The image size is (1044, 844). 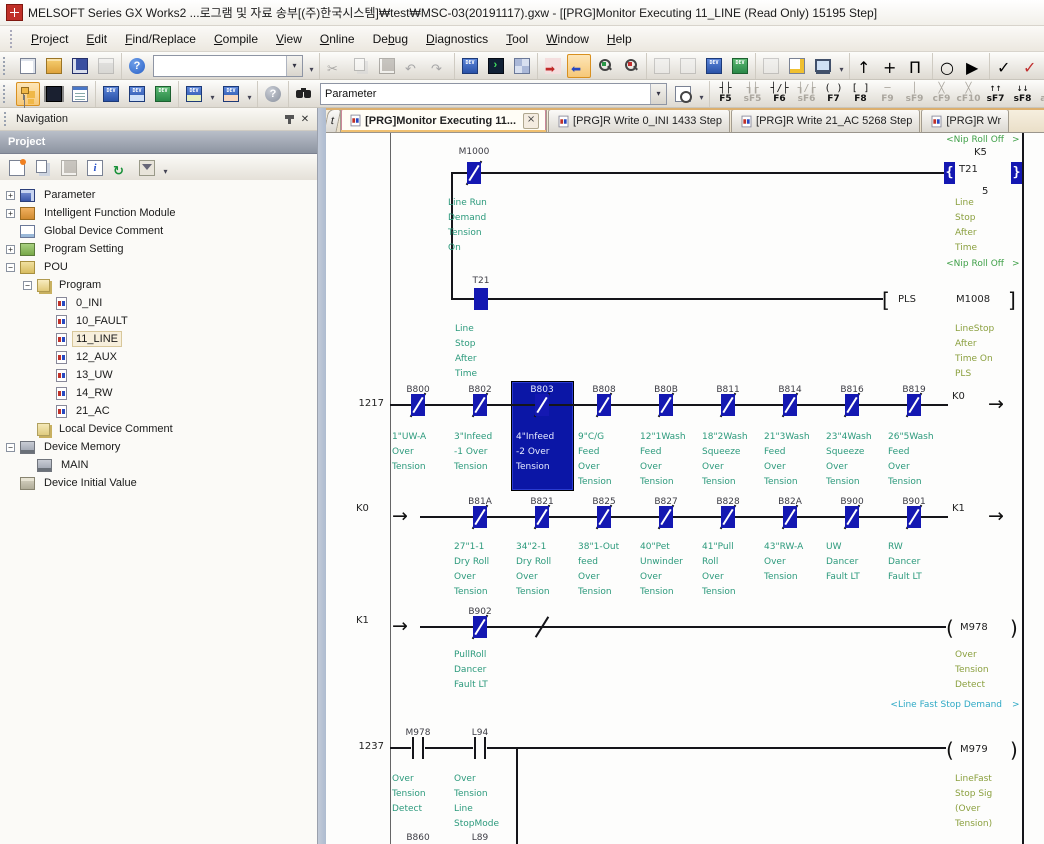 I want to click on contact-B827, so click(x=666, y=517).